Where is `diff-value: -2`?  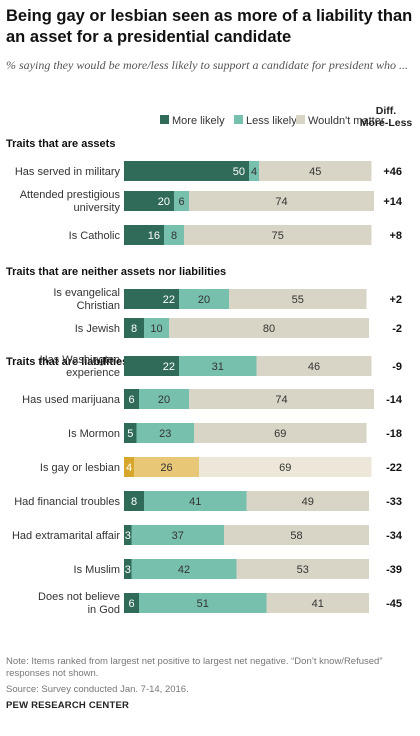 diff-value: -2 is located at coordinates (397, 329).